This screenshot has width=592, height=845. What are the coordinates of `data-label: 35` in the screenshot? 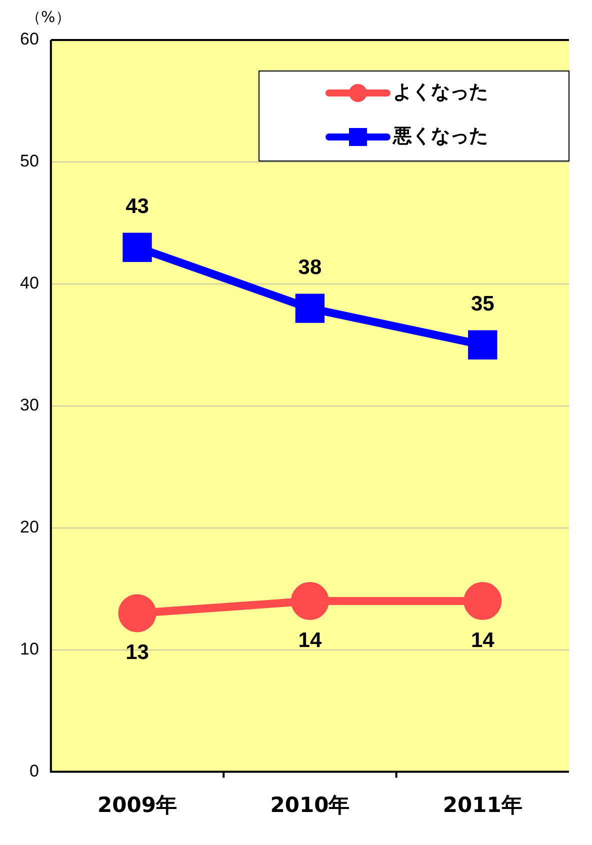 It's located at (482, 304).